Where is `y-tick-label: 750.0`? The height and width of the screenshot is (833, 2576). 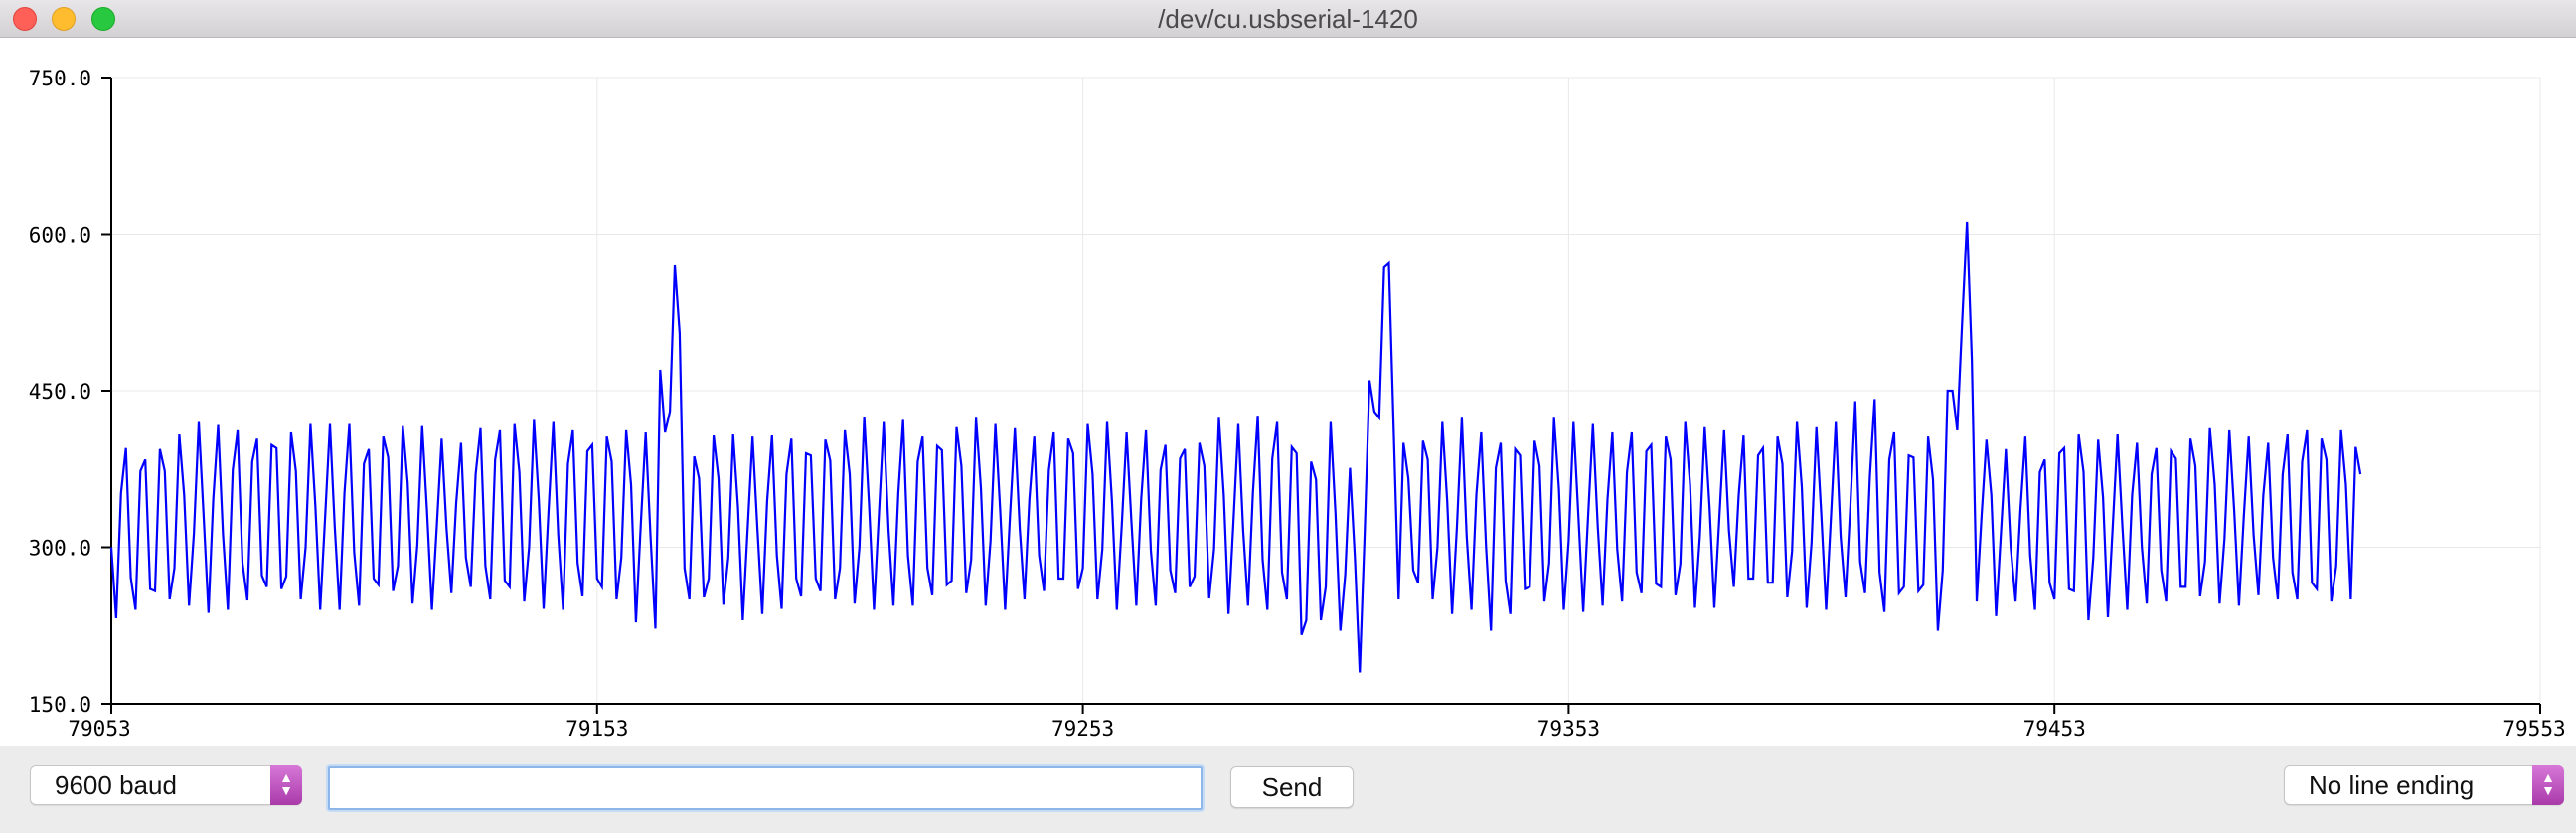
y-tick-label: 750.0 is located at coordinates (60, 78).